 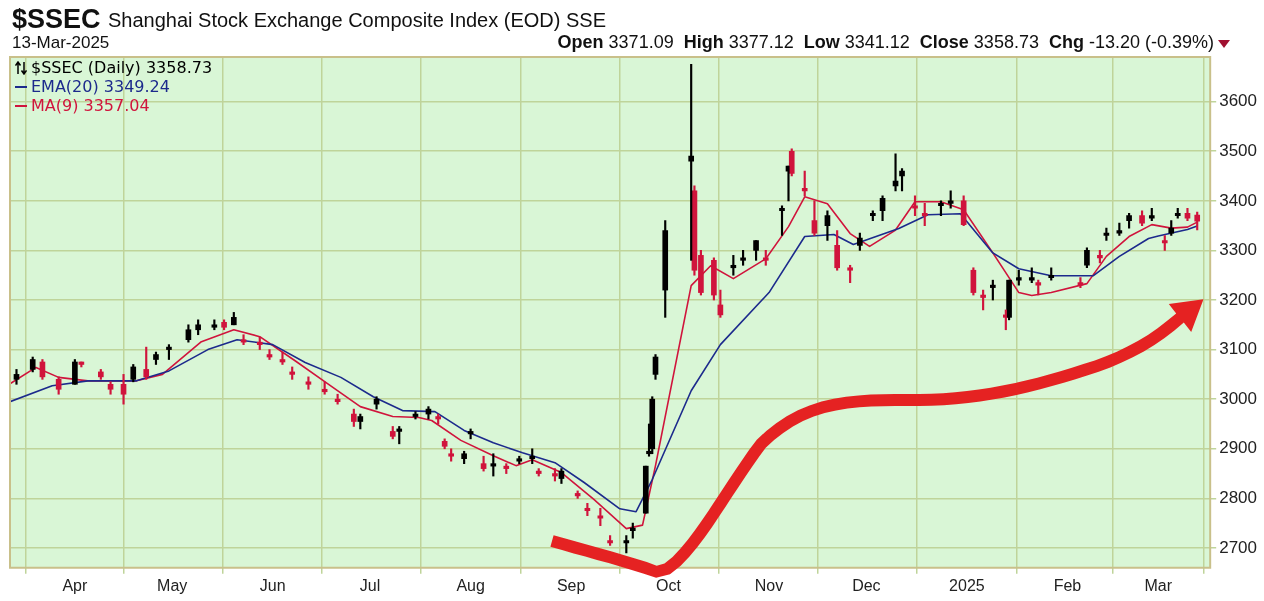 I want to click on x-tick-label: May, so click(x=172, y=585).